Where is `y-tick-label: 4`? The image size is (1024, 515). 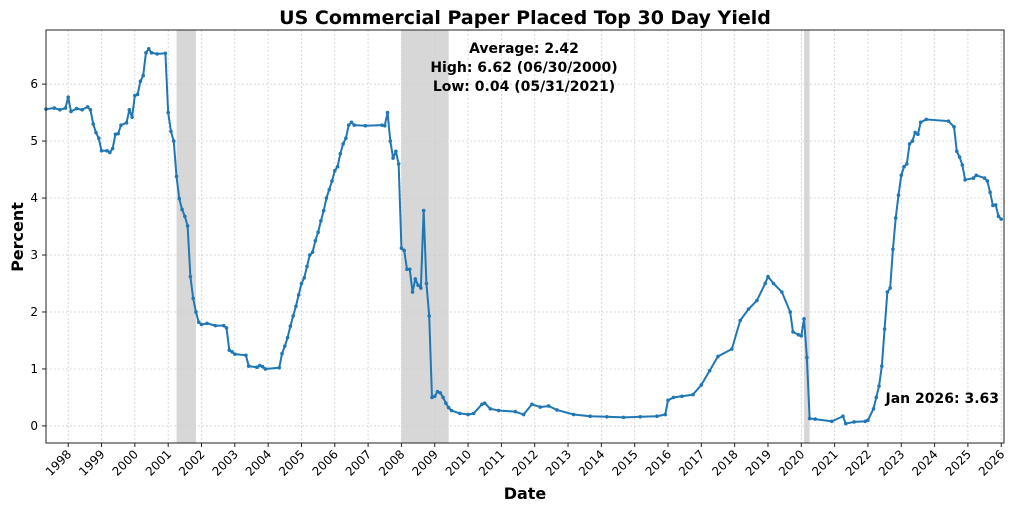
y-tick-label: 4 is located at coordinates (34, 198).